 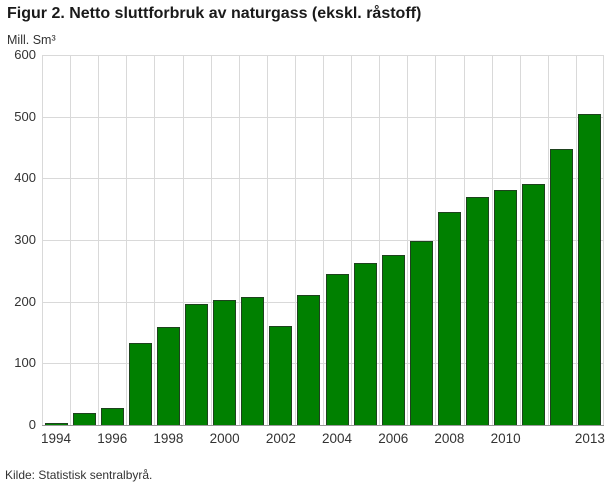 I want to click on y-tick-label-100: 100, so click(x=25, y=363).